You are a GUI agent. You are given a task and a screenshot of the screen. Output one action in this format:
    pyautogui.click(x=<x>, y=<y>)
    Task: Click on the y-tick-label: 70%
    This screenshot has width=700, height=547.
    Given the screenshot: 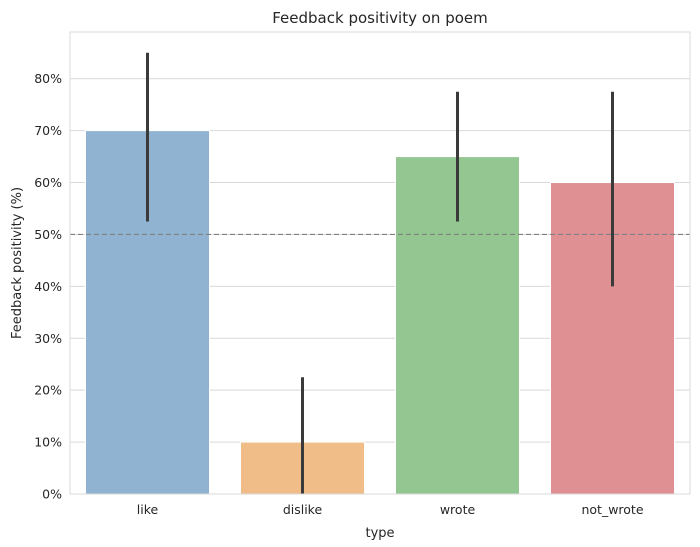 What is the action you would take?
    pyautogui.click(x=48, y=130)
    